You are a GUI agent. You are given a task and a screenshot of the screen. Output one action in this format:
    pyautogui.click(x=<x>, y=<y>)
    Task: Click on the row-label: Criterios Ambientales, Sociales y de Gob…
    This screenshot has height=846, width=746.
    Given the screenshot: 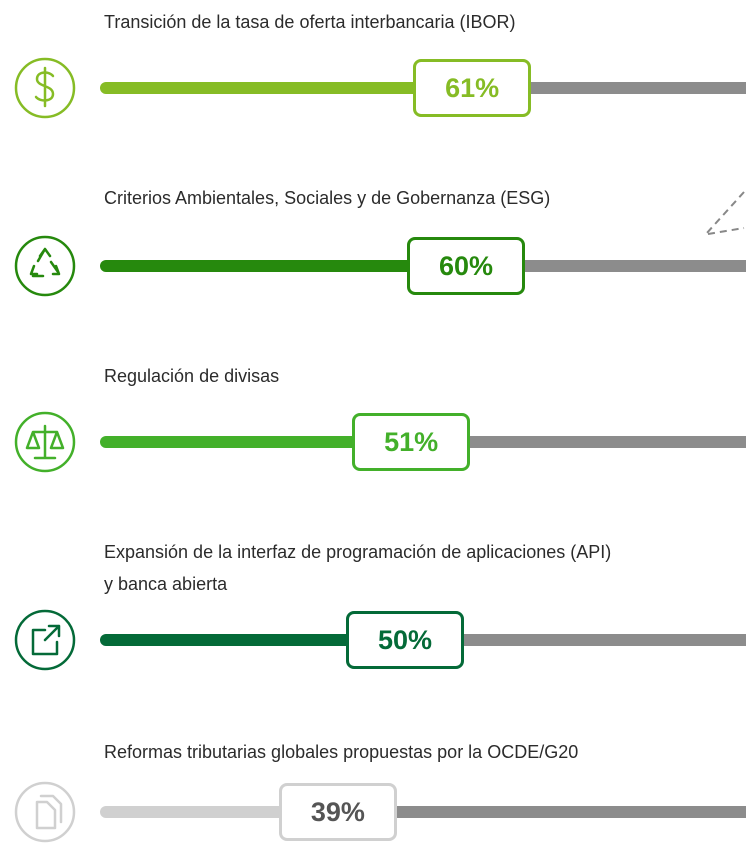 What is the action you would take?
    pyautogui.click(x=327, y=198)
    